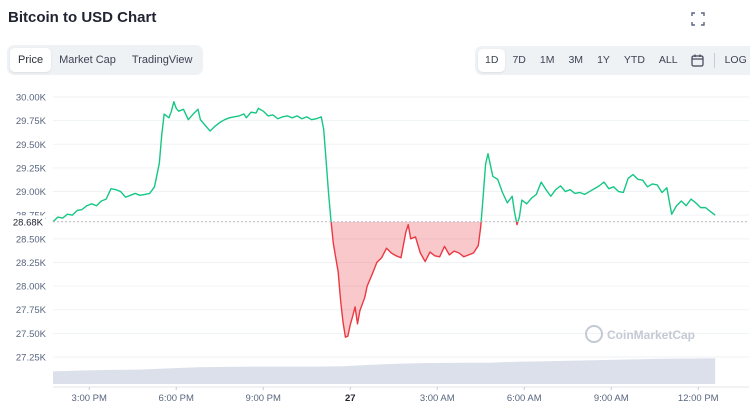 This screenshot has height=408, width=750. I want to click on volume-fill, so click(384, 371).